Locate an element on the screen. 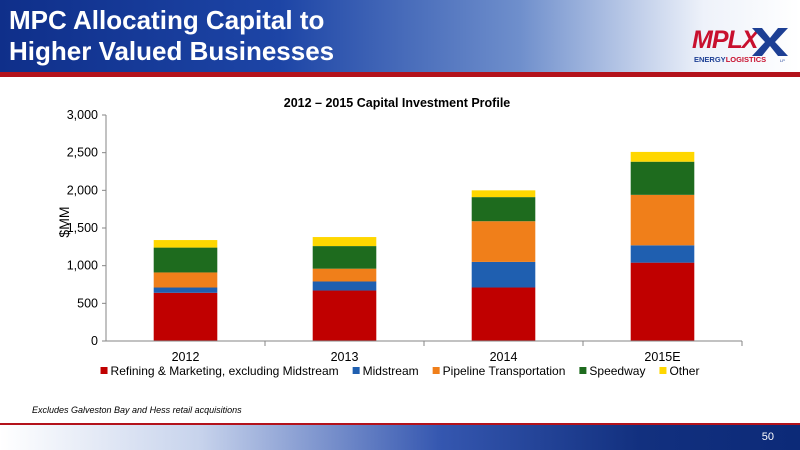  bar-other-2015e is located at coordinates (662, 156).